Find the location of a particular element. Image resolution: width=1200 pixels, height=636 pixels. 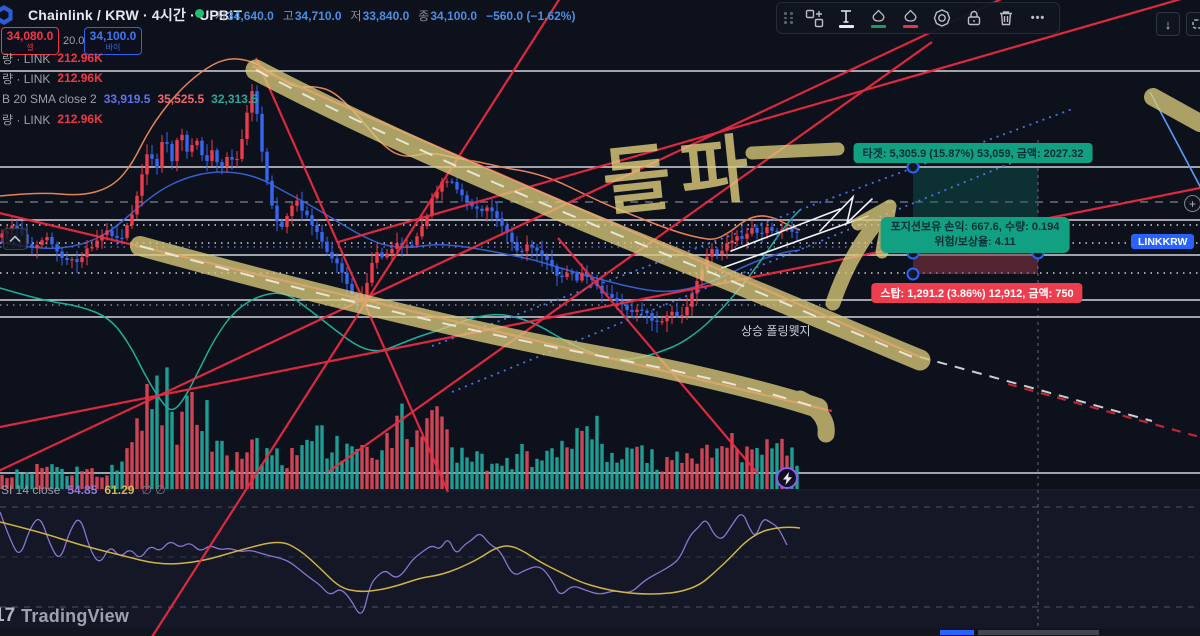

symbol-flag-label: LINKKRW is located at coordinates (1163, 241).